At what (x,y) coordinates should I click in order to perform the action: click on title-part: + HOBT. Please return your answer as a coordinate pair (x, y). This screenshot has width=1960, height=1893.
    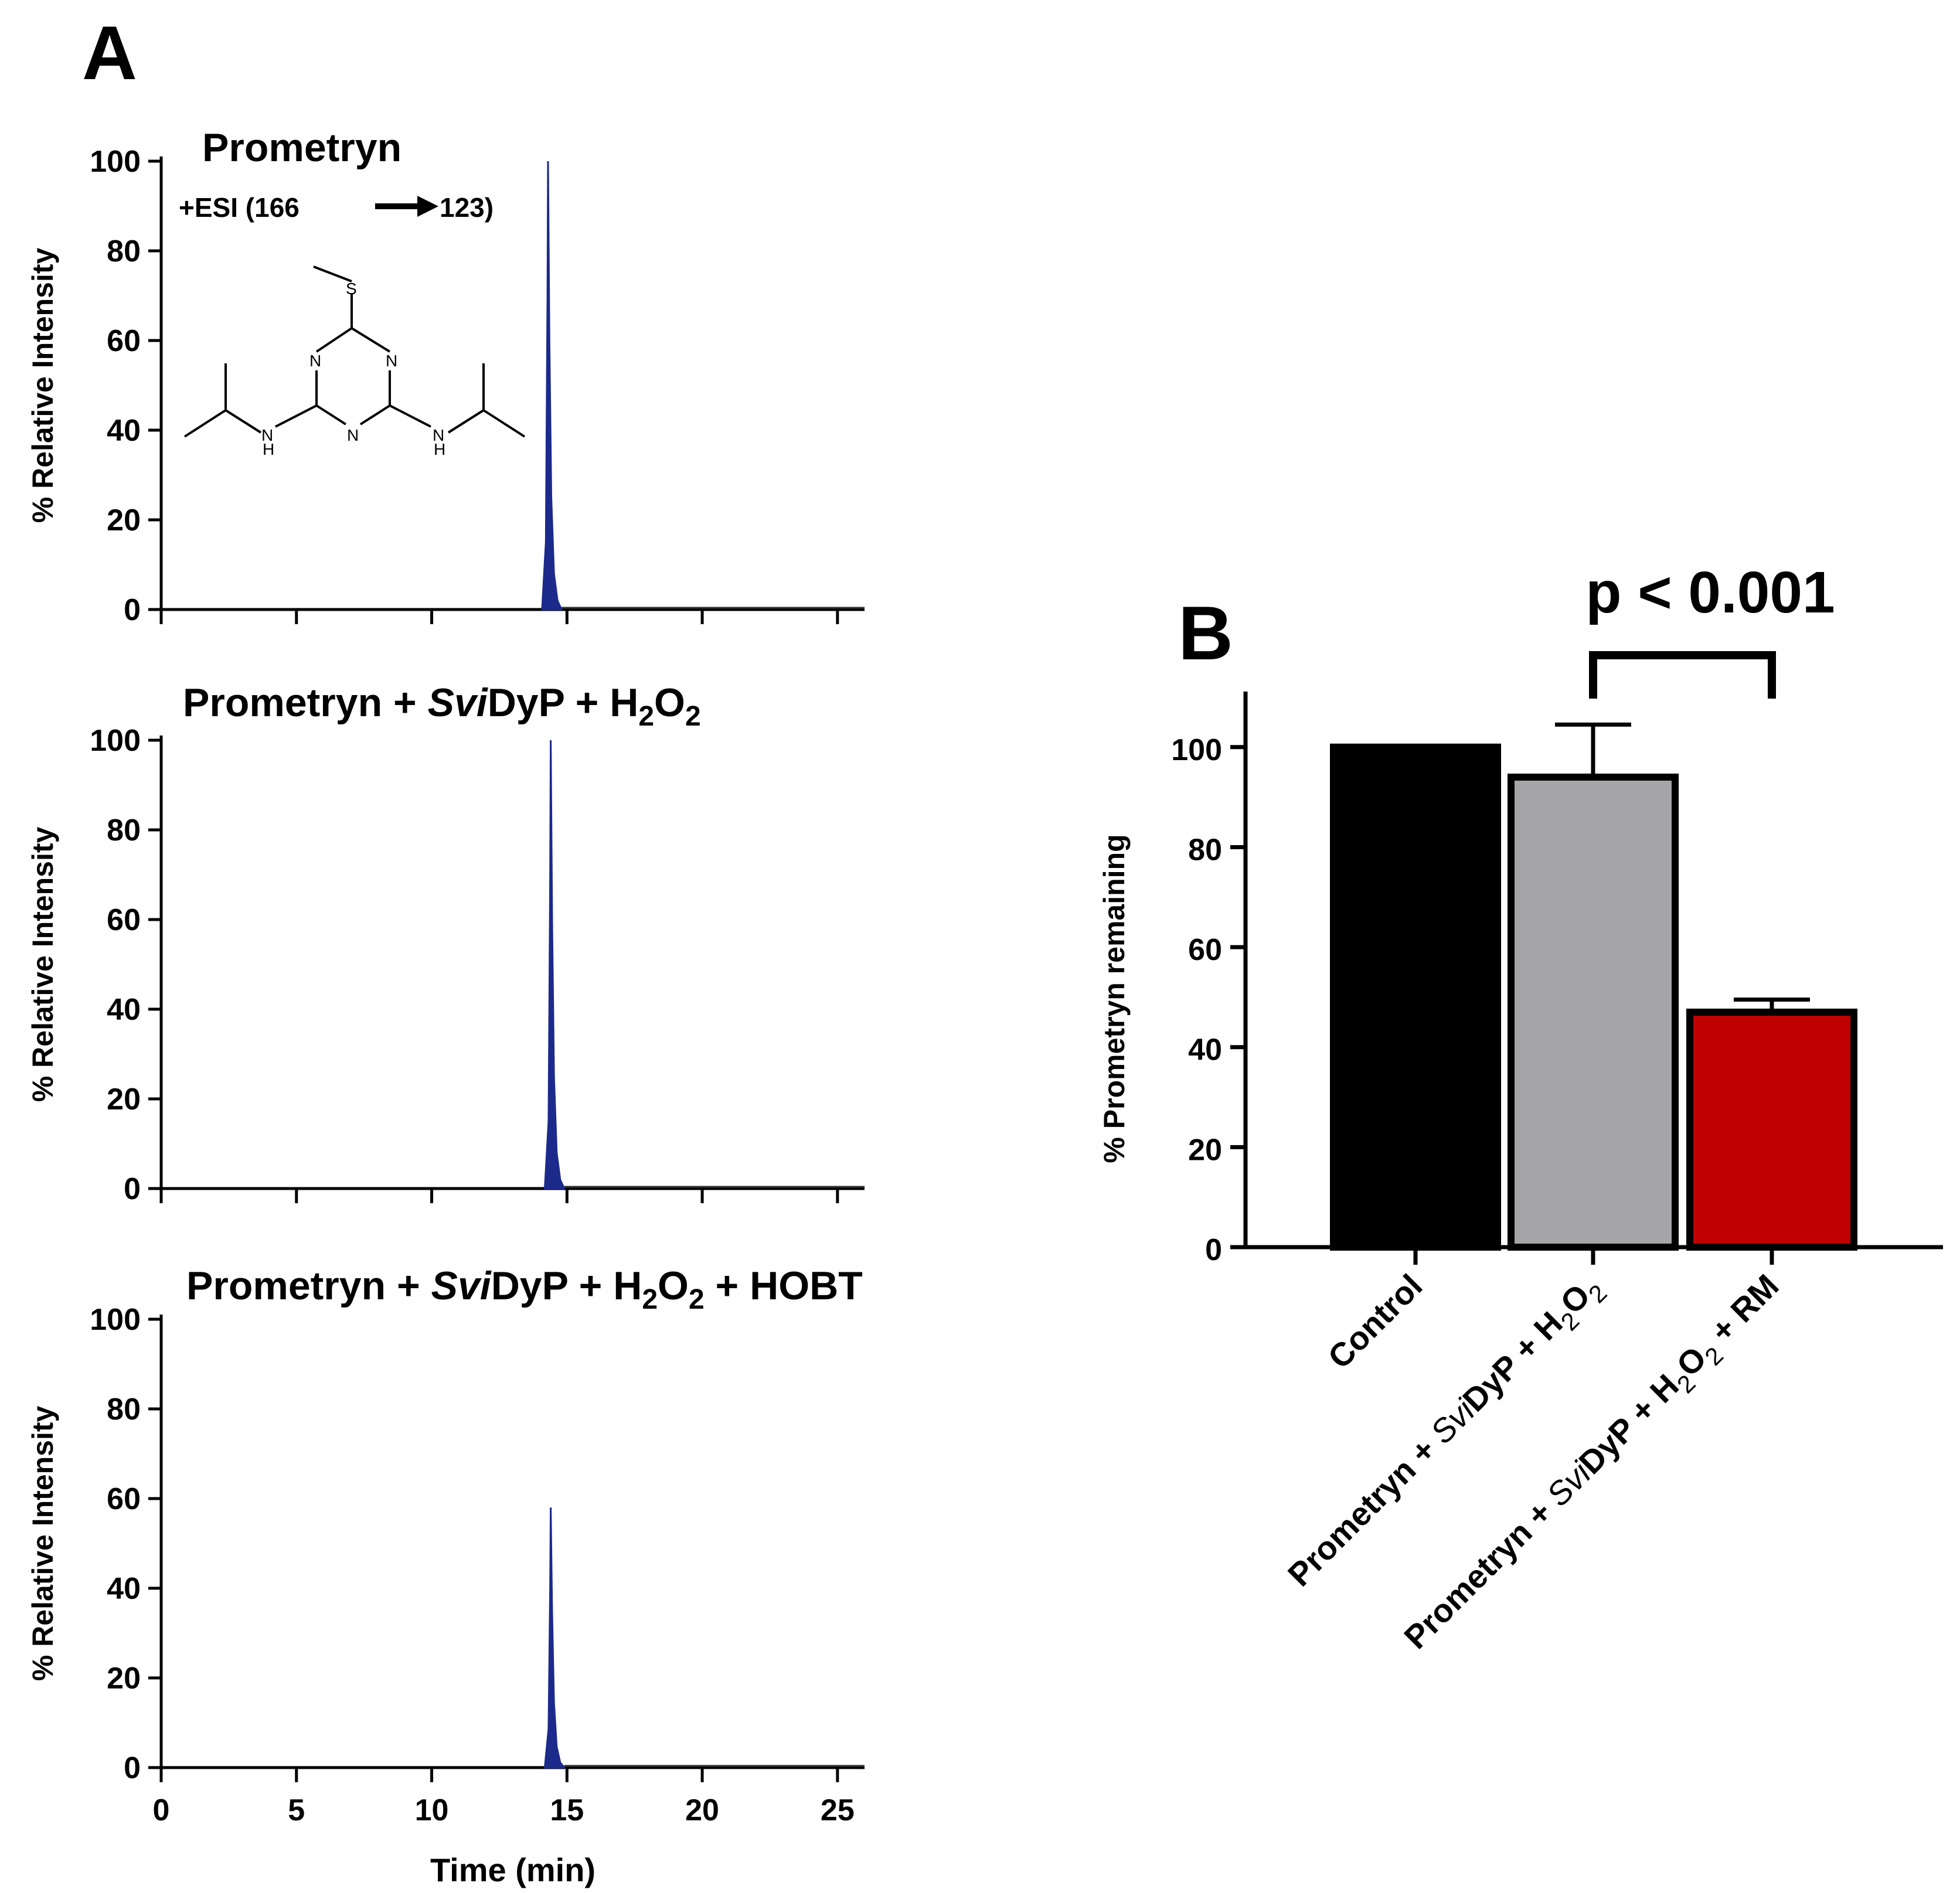
    Looking at the image, I should click on (784, 1286).